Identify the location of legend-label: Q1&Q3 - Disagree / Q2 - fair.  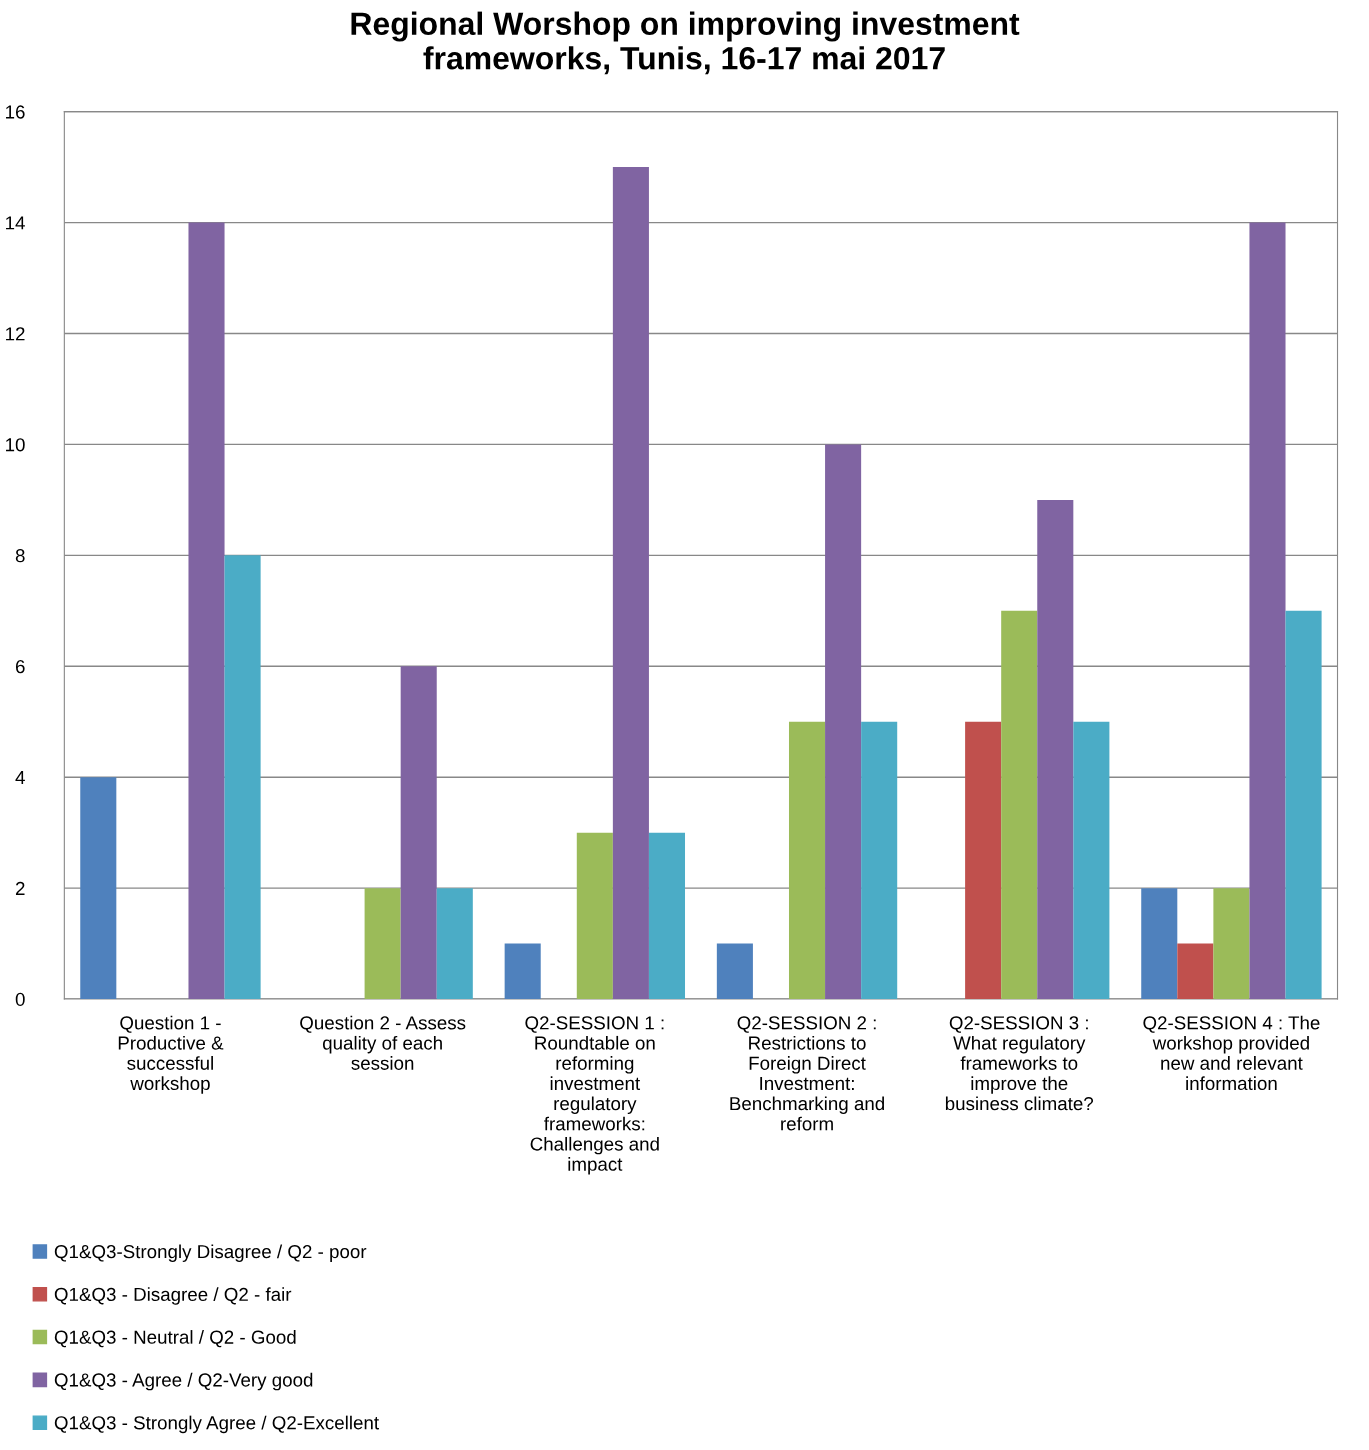
(173, 1296).